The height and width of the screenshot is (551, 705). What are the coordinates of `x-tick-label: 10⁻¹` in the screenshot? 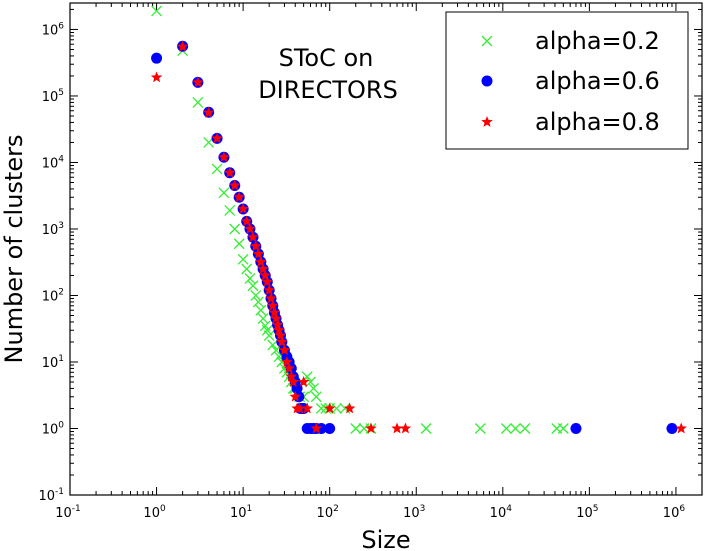 It's located at (68, 512).